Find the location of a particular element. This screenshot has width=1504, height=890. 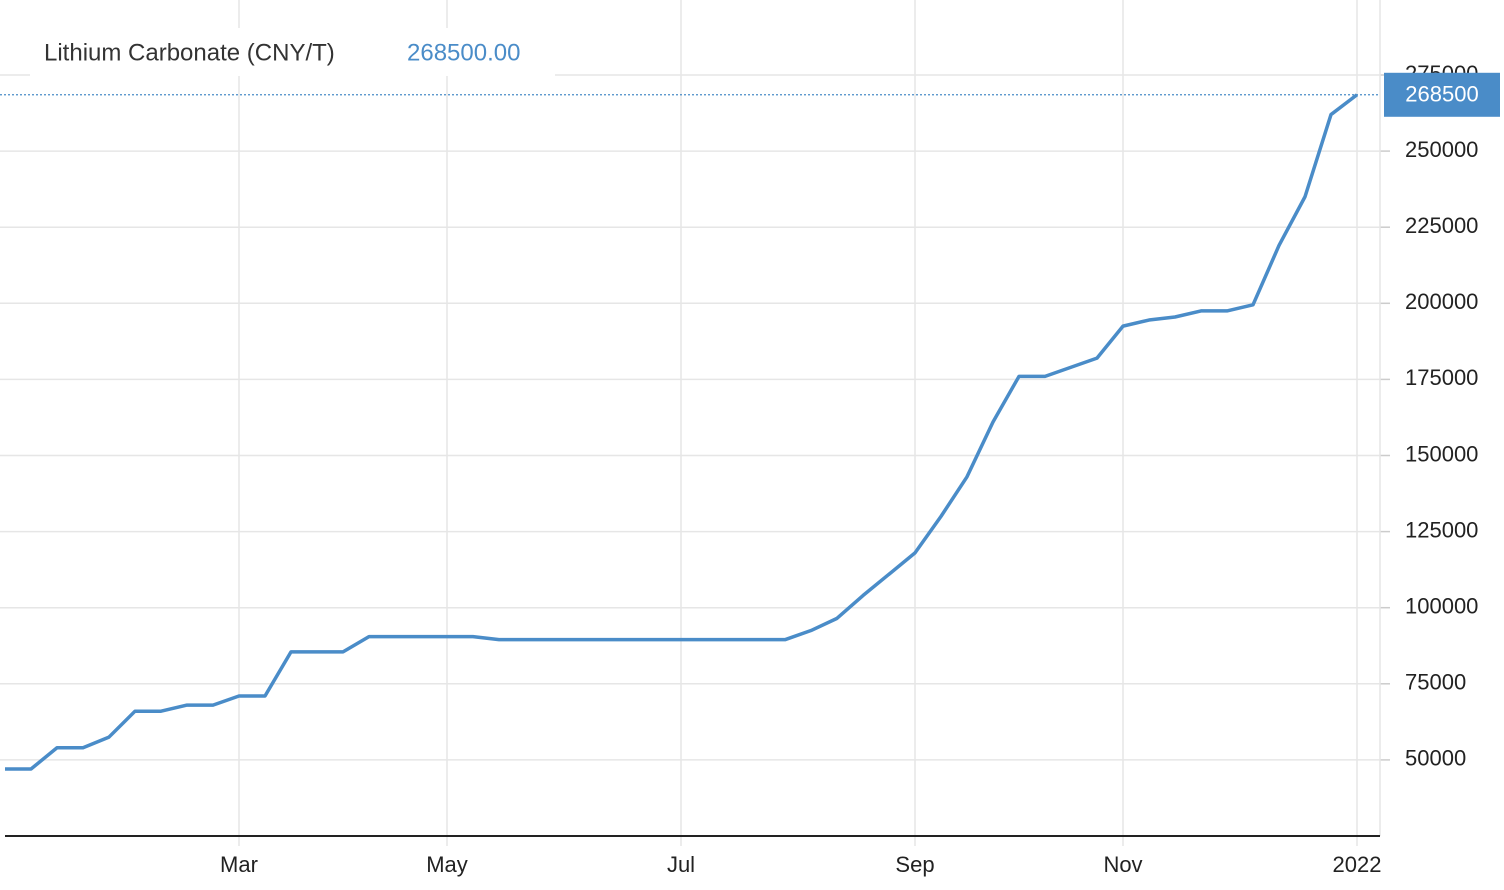

x-tick-label: Sep is located at coordinates (914, 864).